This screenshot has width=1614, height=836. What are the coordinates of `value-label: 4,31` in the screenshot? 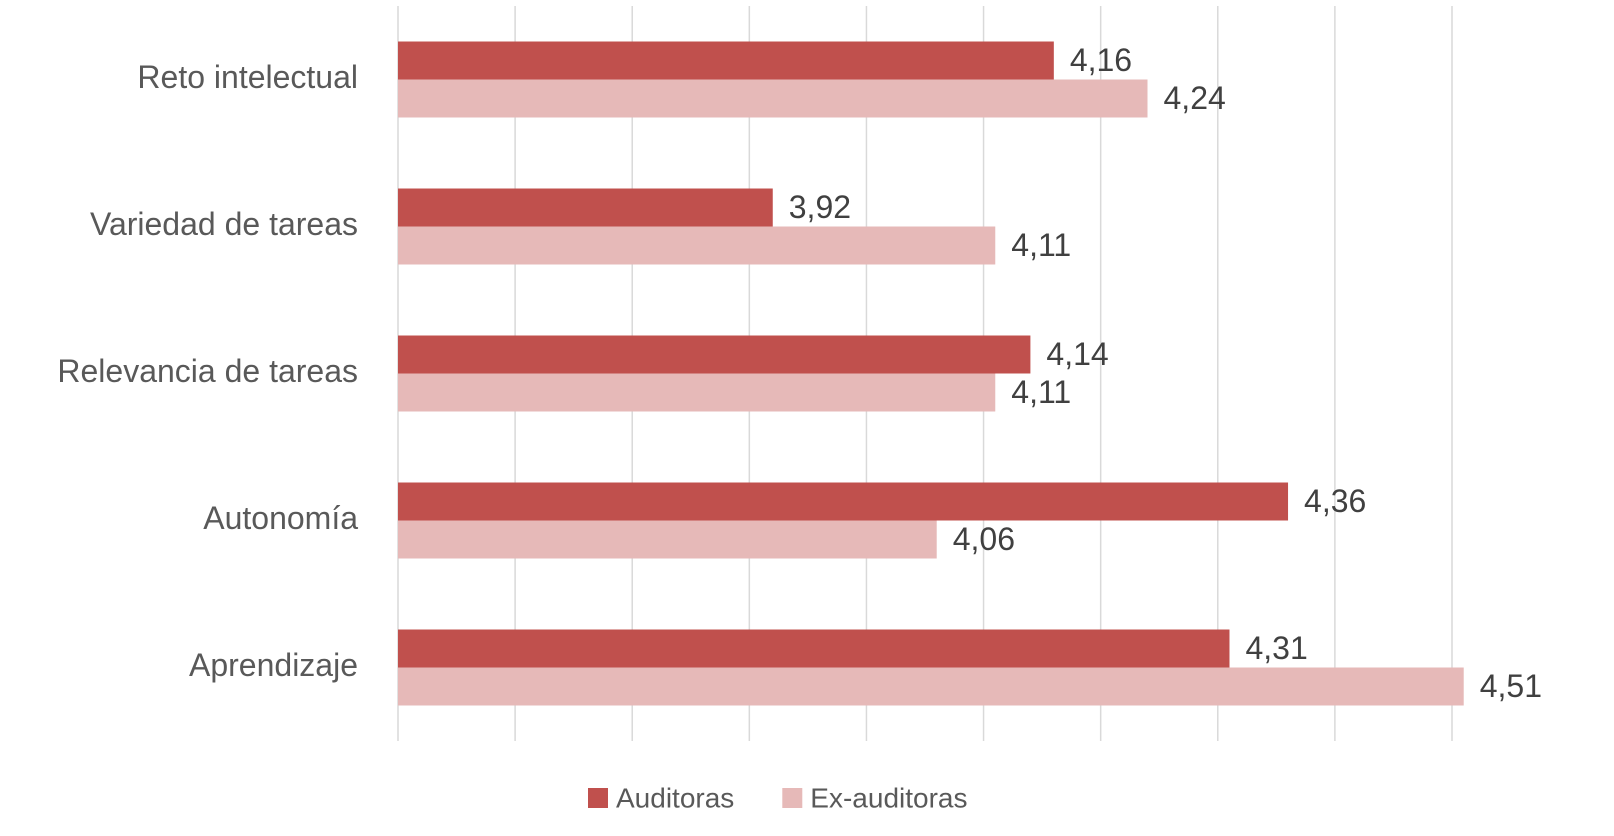 It's located at (1276, 648).